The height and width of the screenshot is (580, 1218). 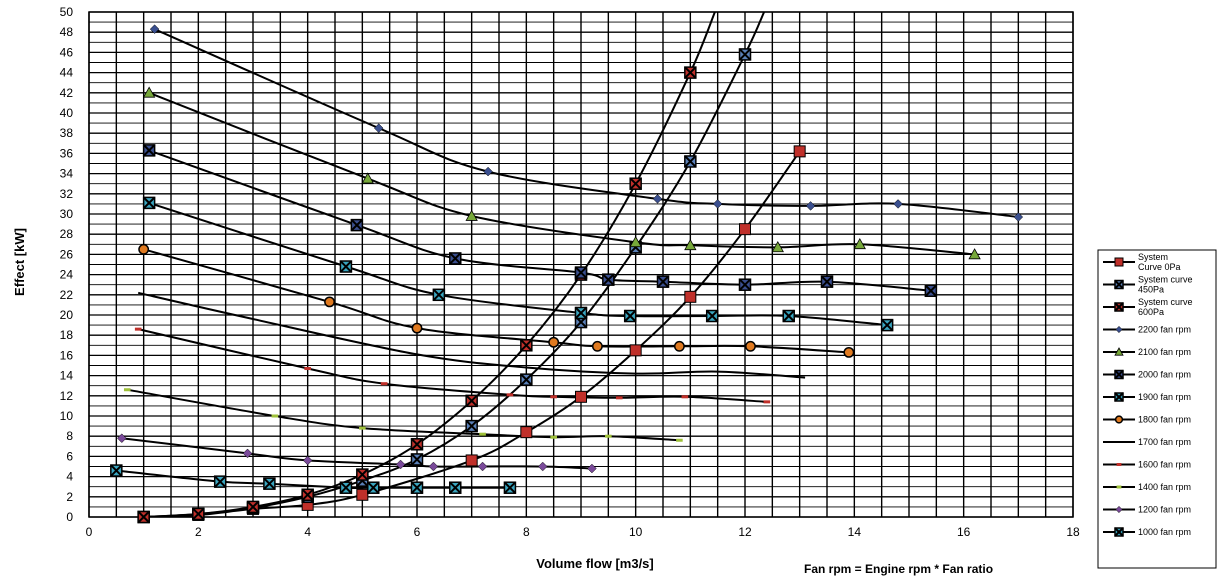 What do you see at coordinates (67, 32) in the screenshot?
I see `y-tick-label: 48` at bounding box center [67, 32].